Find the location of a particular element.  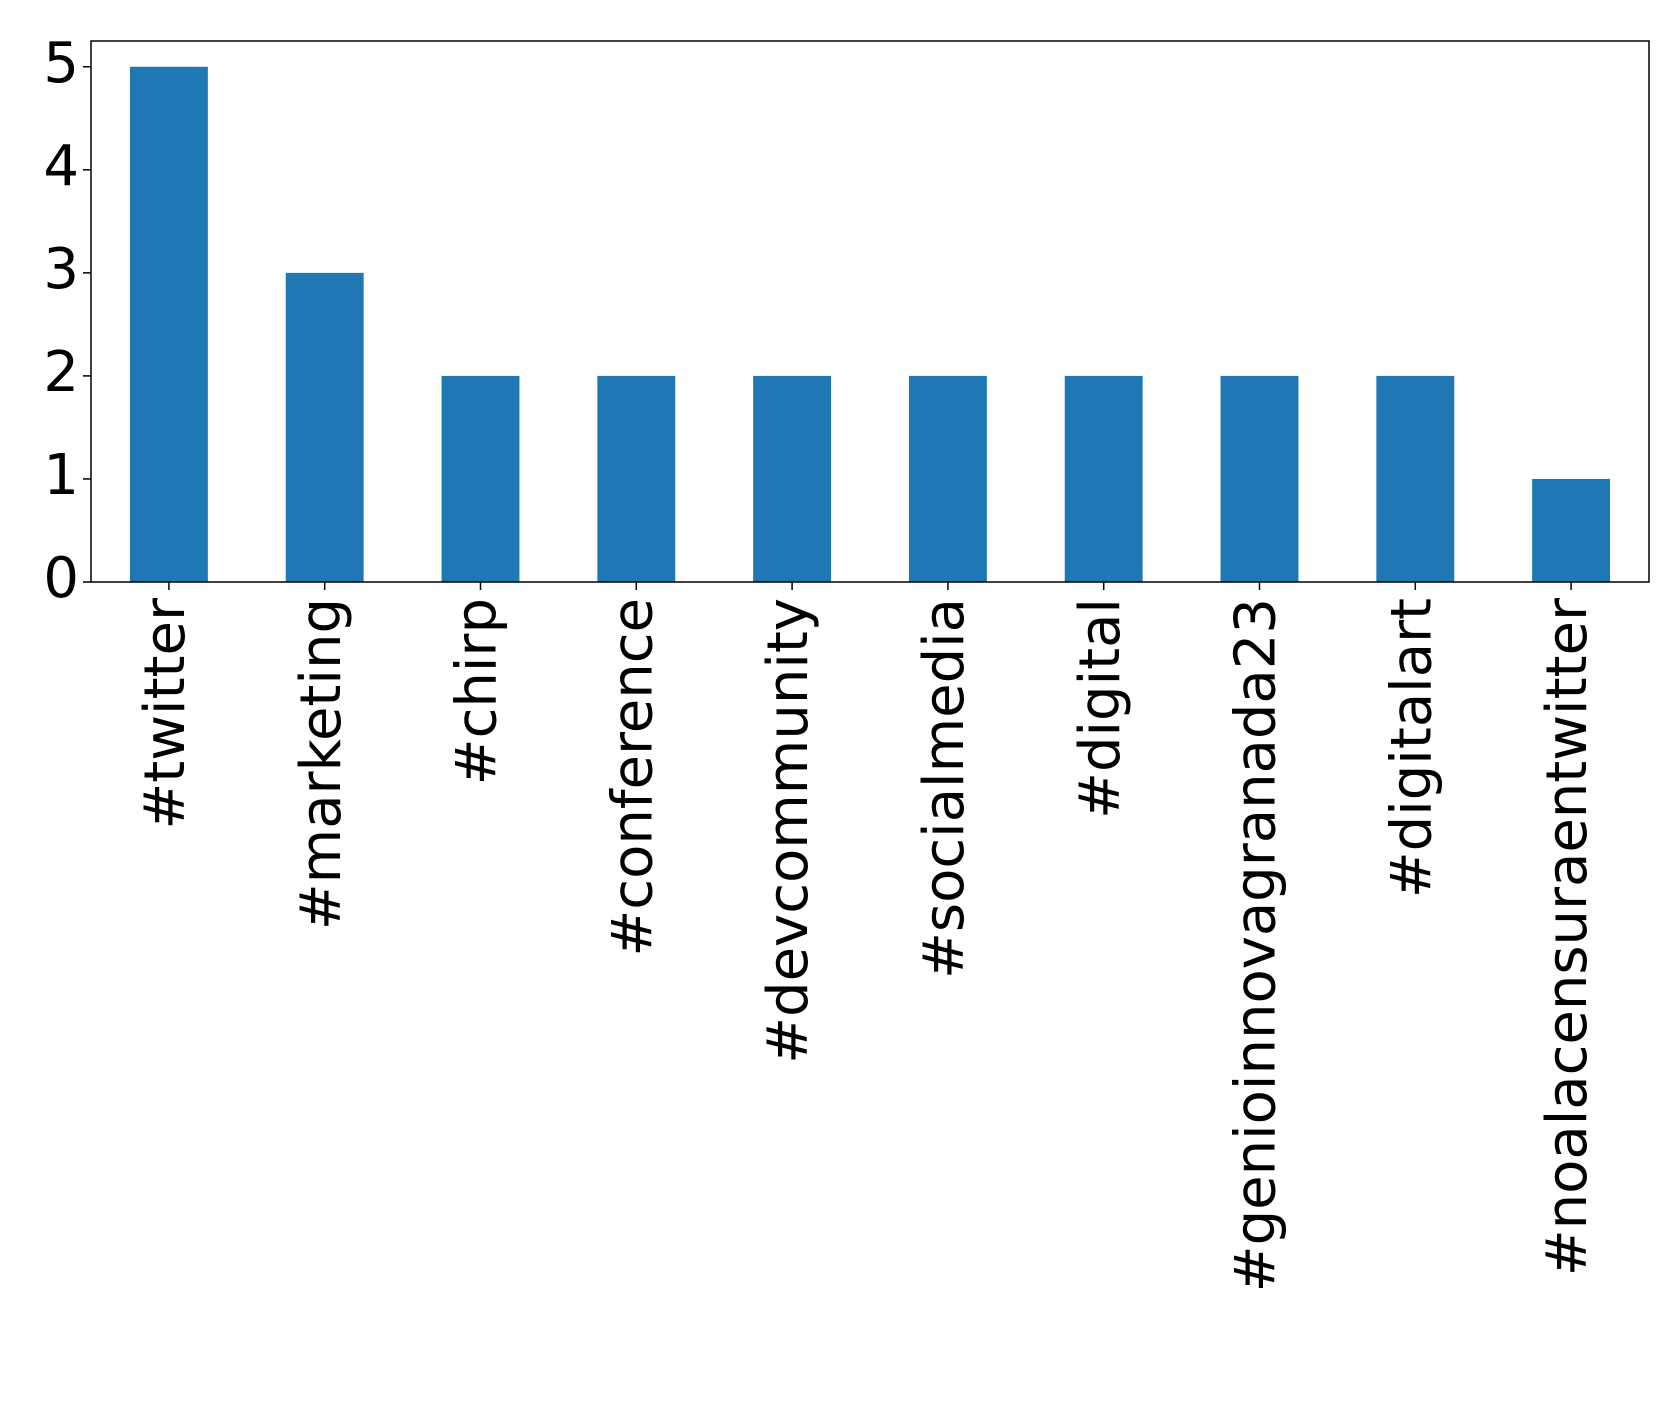

y-tick-label: 3 is located at coordinates (61, 269).